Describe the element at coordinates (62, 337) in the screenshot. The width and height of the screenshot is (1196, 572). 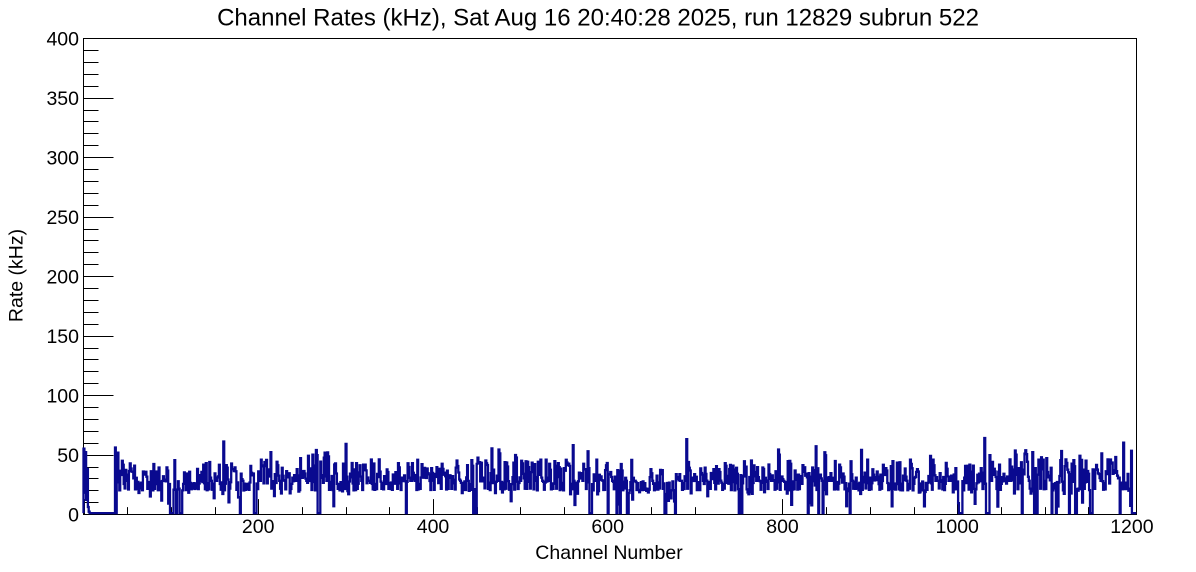
I see `svg-text: 150` at that location.